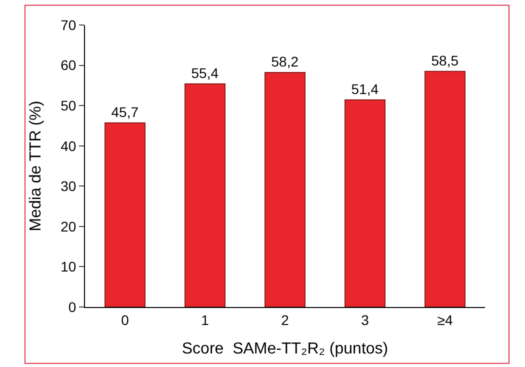  Describe the element at coordinates (68, 186) in the screenshot. I see `y-tick-label: 30` at that location.